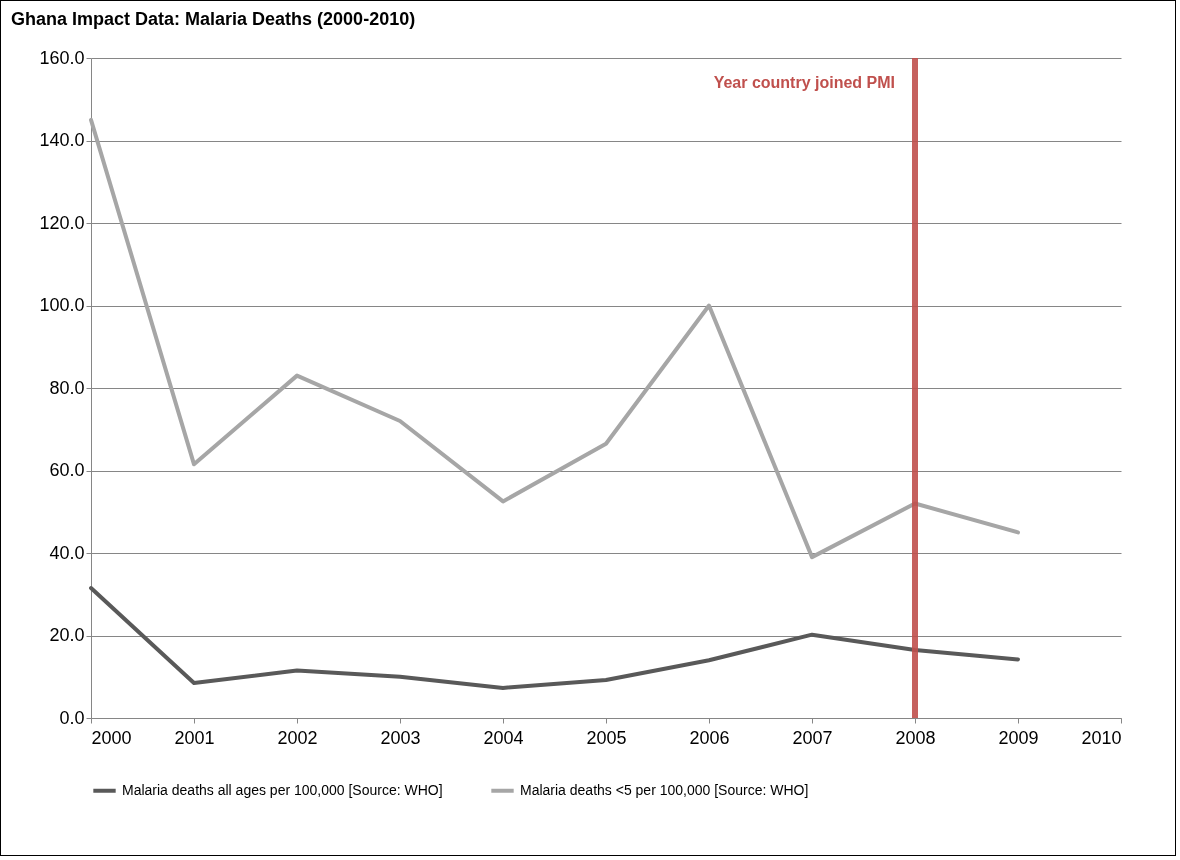 The width and height of the screenshot is (1180, 860). Describe the element at coordinates (213, 19) in the screenshot. I see `chart-title: Ghana Impact Data: Malaria Deaths (2000-2010)` at that location.